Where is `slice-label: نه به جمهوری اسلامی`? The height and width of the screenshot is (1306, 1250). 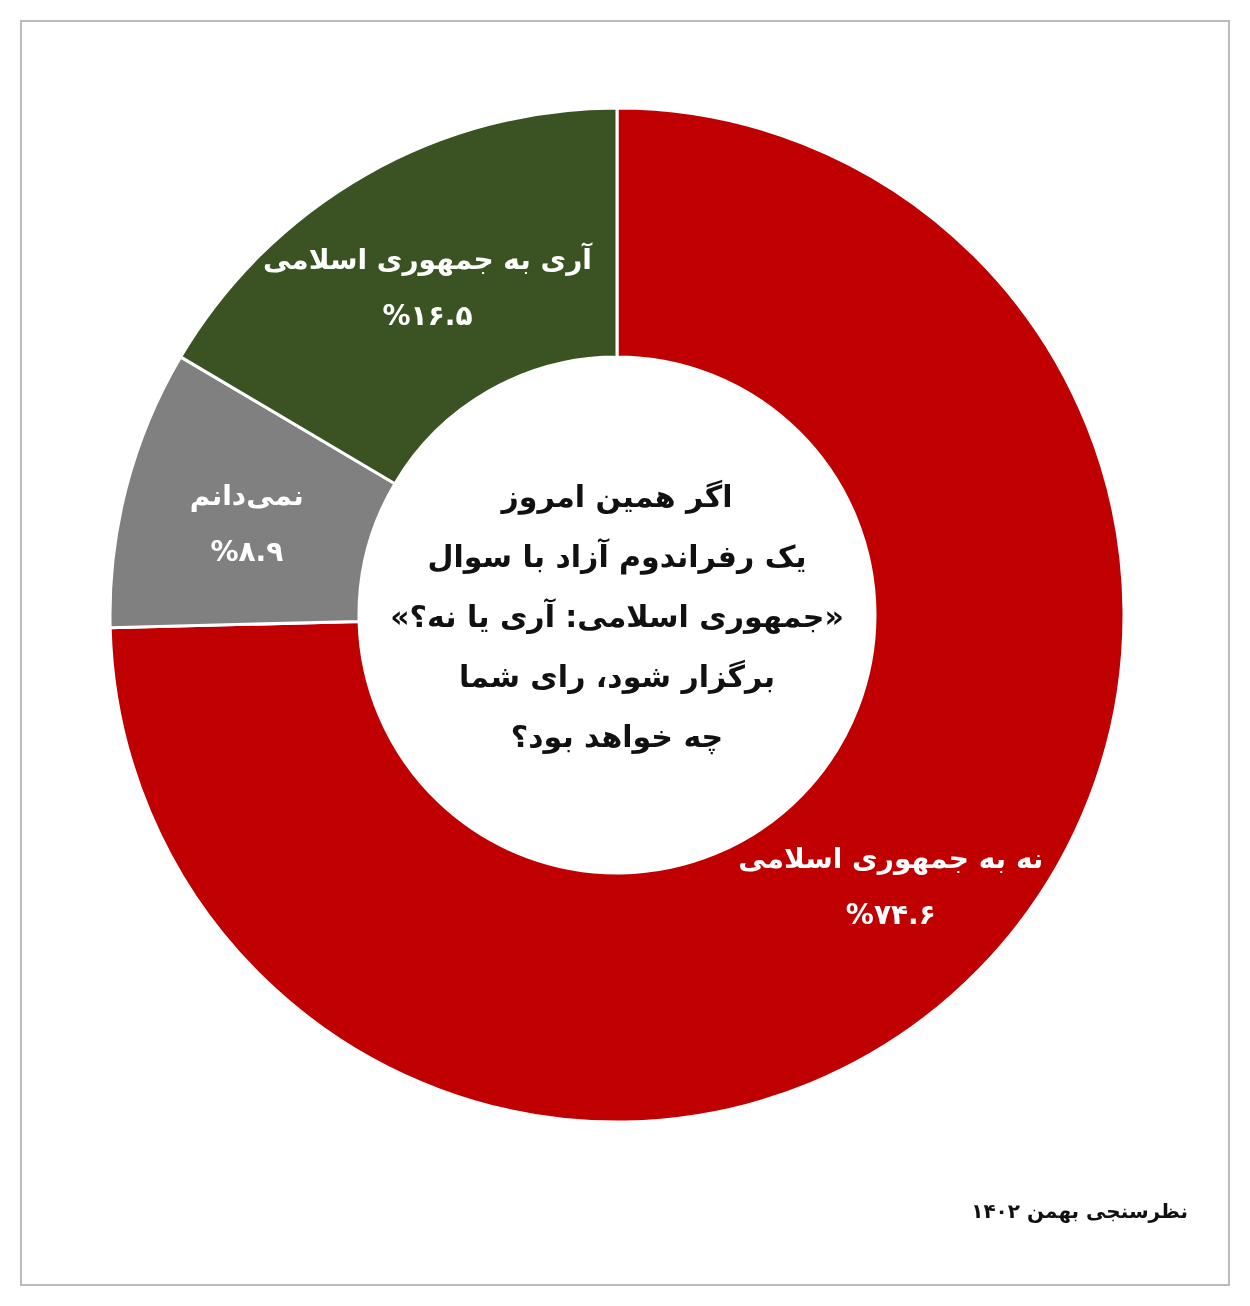 slice-label: نه به جمهوری اسلامی is located at coordinates (891, 859).